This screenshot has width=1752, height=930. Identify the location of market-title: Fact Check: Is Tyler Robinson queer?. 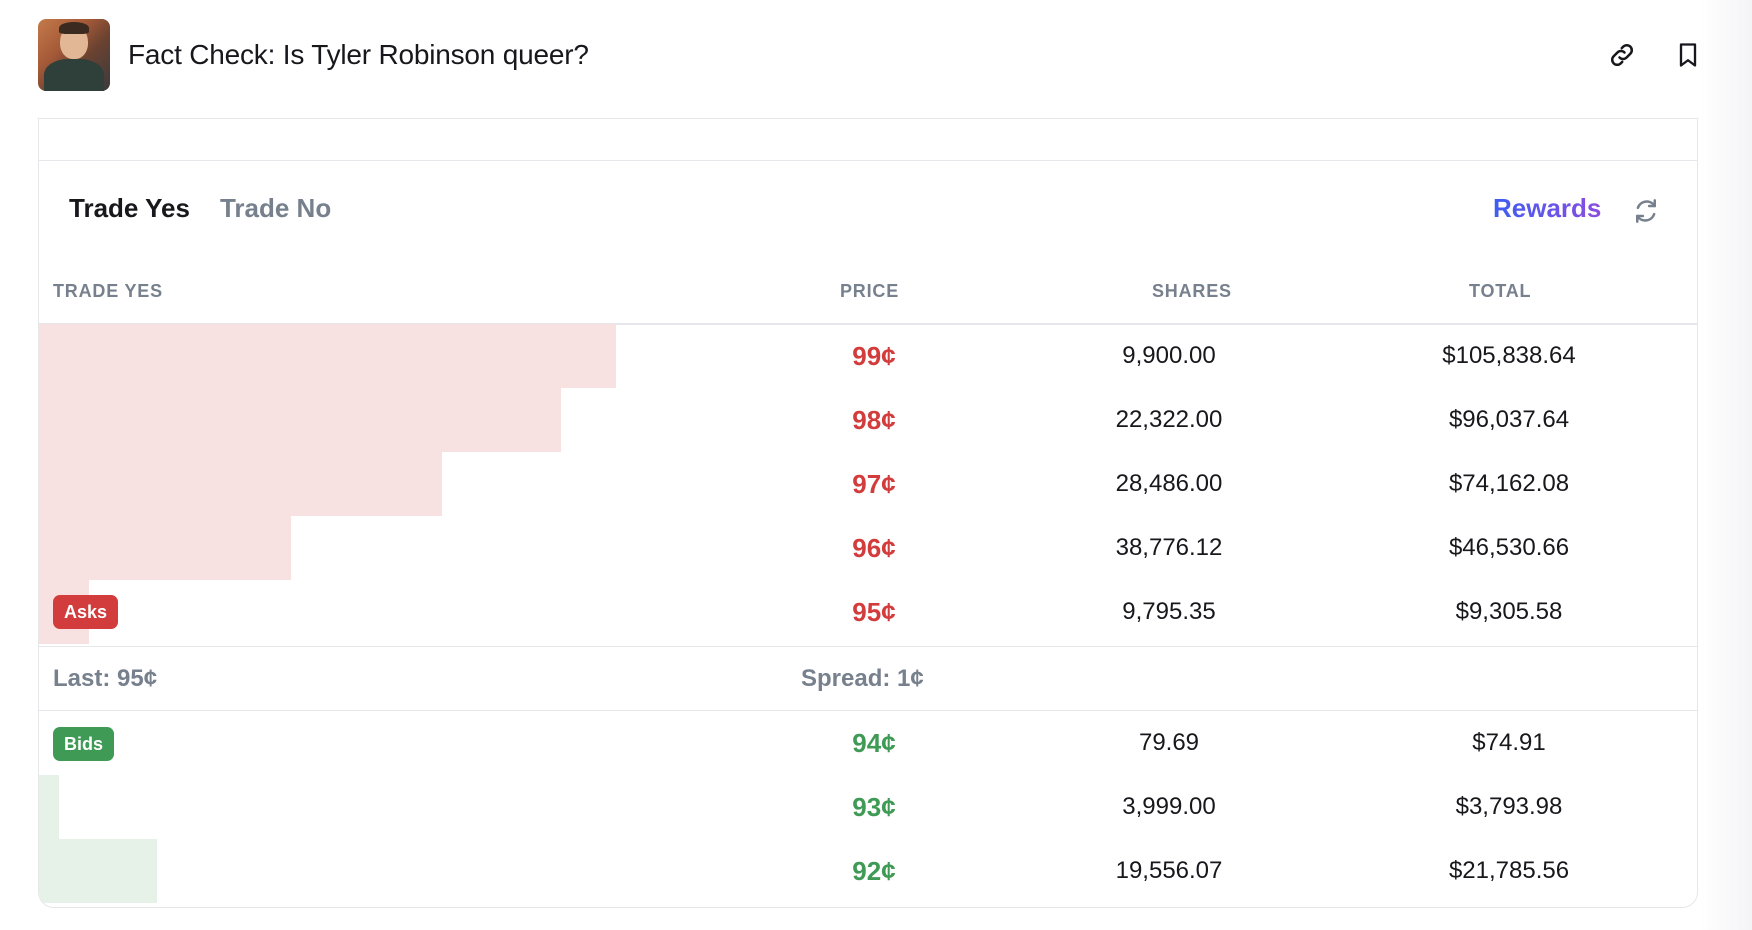
(358, 54).